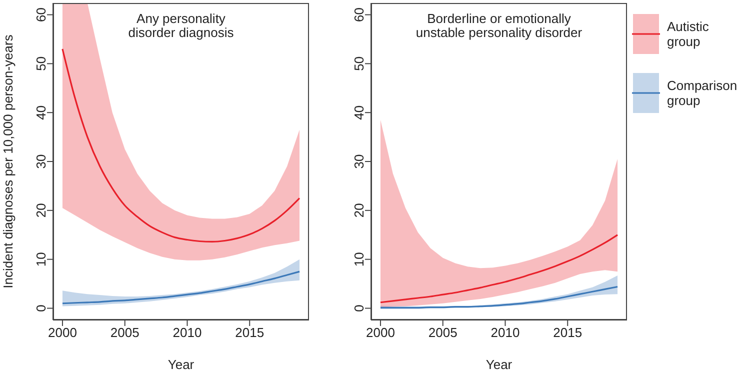 This screenshot has width=743, height=373. Describe the element at coordinates (688, 34) in the screenshot. I see `legend-label: Autistic group` at that location.